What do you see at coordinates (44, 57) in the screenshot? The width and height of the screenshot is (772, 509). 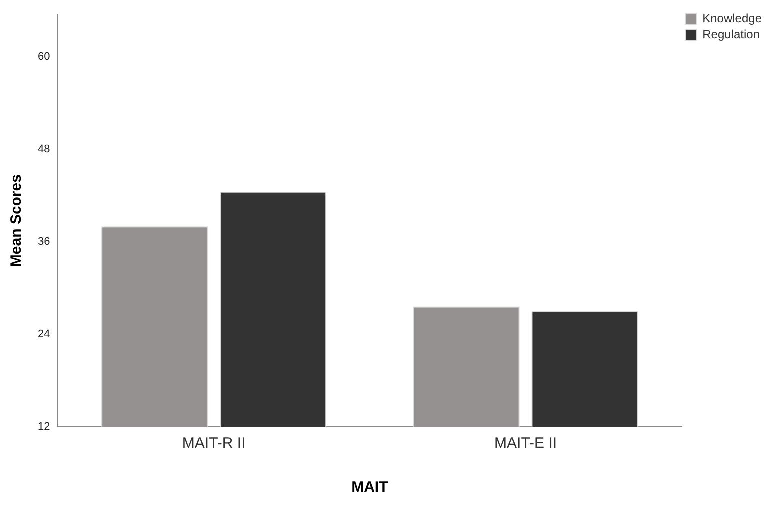 I see `y-tick-label: 60` at bounding box center [44, 57].